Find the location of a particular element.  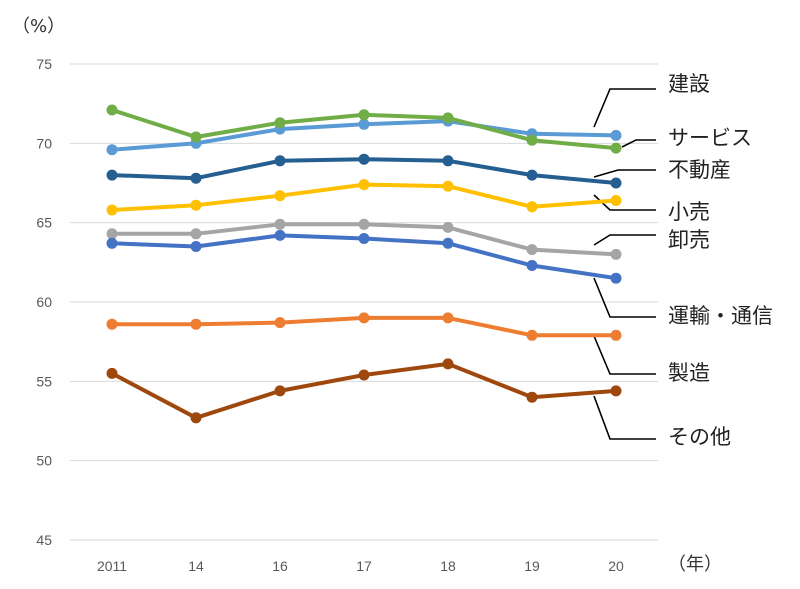

x-axis-unit: （年） is located at coordinates (695, 564).